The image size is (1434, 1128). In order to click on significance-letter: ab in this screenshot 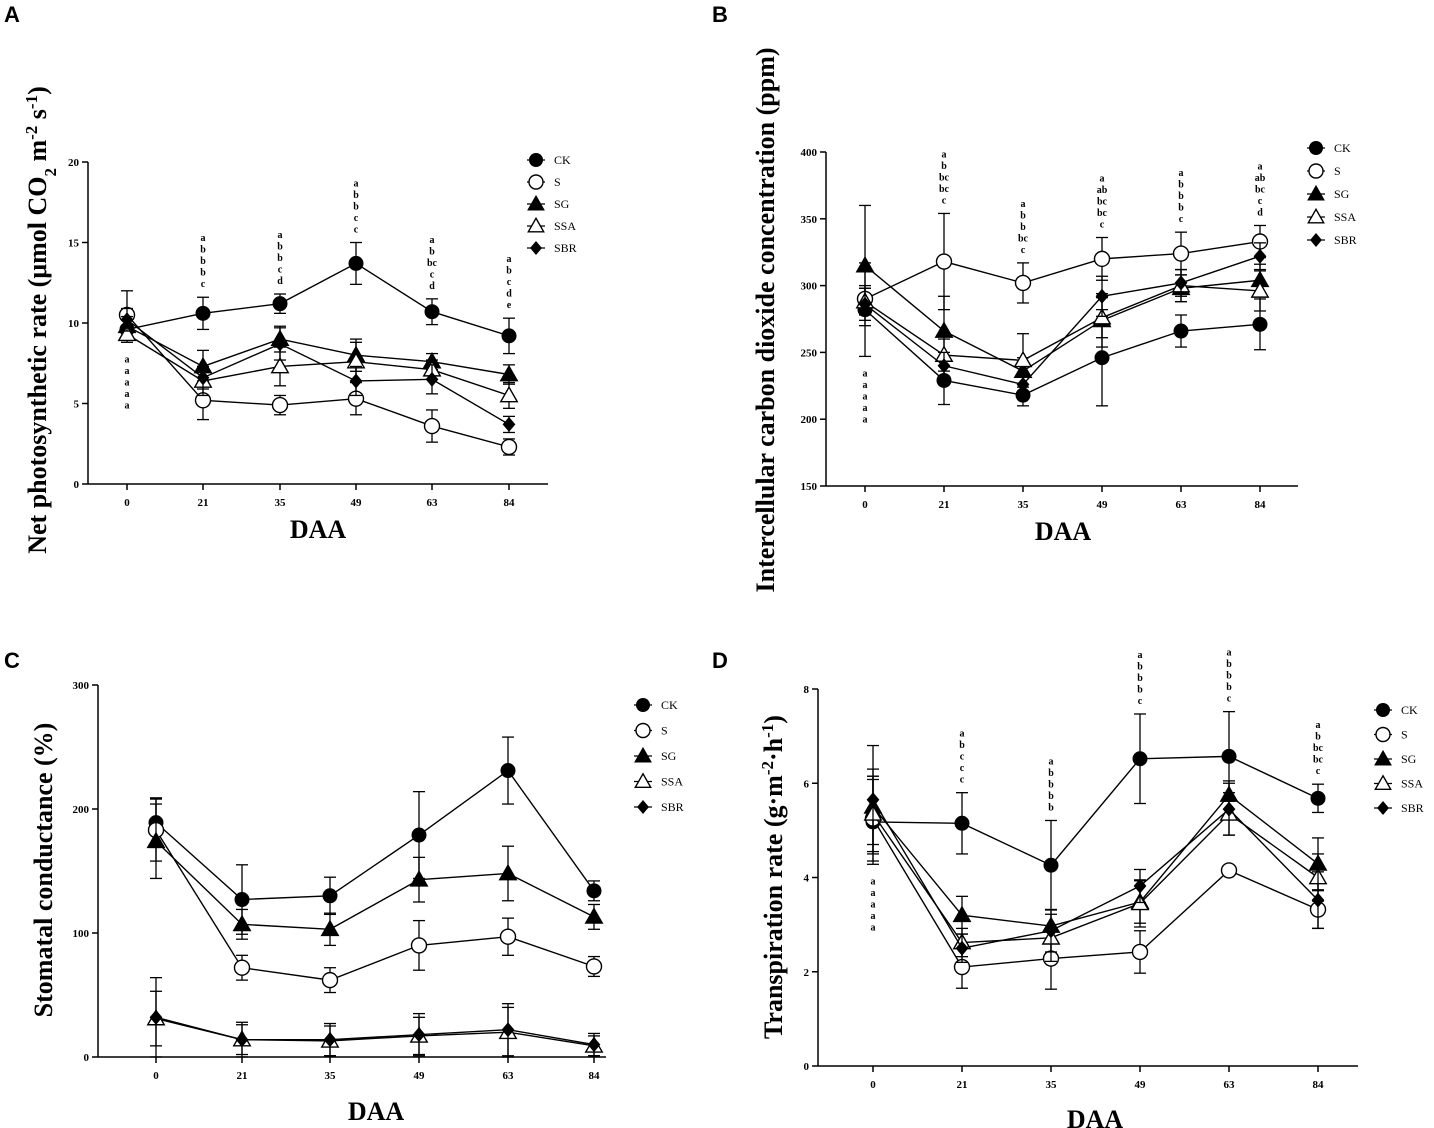, I will do `click(1260, 178)`.